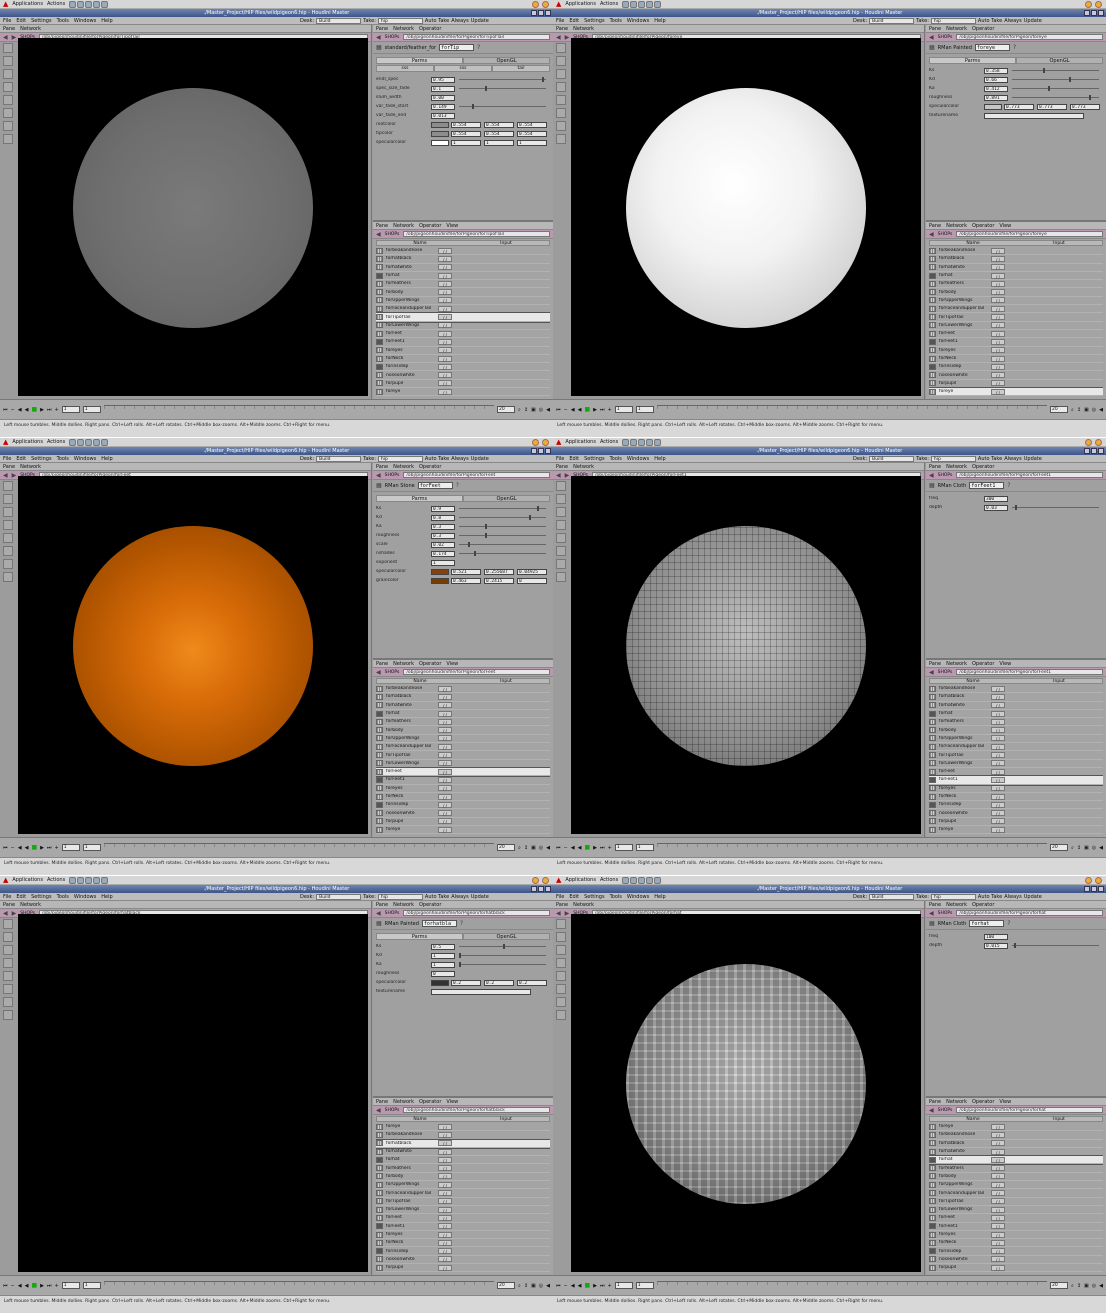 This screenshot has width=1106, height=1313. Describe the element at coordinates (1088, 880) in the screenshot. I see `tray-icon` at that location.